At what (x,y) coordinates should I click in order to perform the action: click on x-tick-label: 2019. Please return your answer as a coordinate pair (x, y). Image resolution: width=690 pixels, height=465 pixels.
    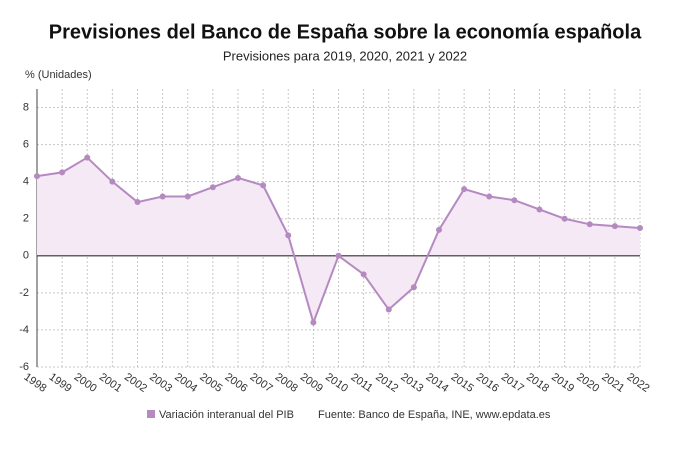
    Looking at the image, I should click on (562, 383).